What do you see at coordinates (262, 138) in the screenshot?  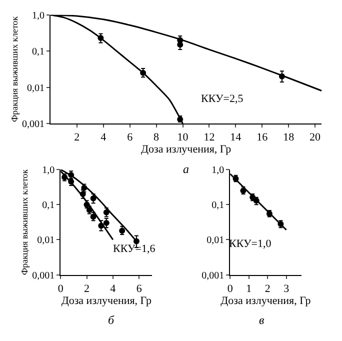 I see `x-tick-label: 16` at bounding box center [262, 138].